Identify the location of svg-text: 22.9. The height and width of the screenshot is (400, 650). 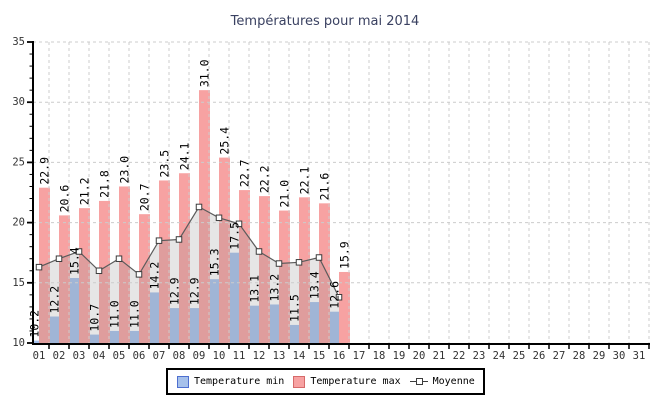
(45, 171).